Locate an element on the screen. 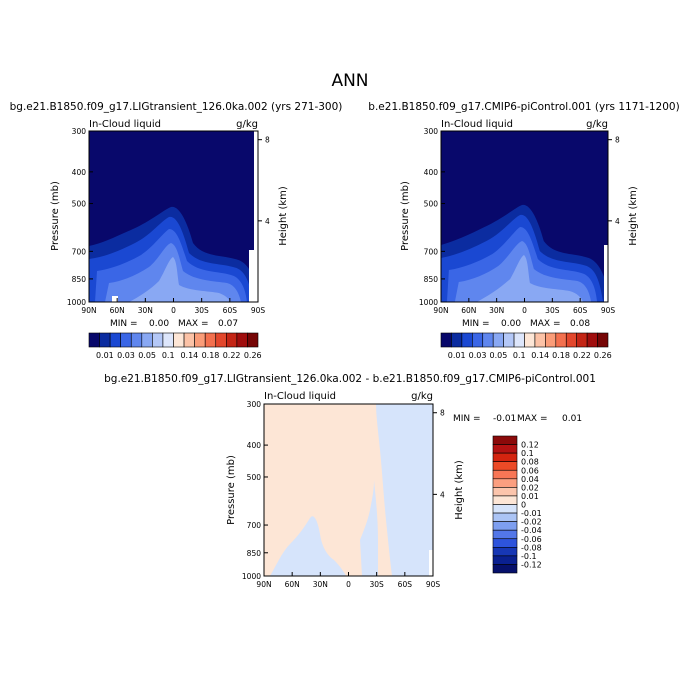  min-value: 0.00 is located at coordinates (159, 324).